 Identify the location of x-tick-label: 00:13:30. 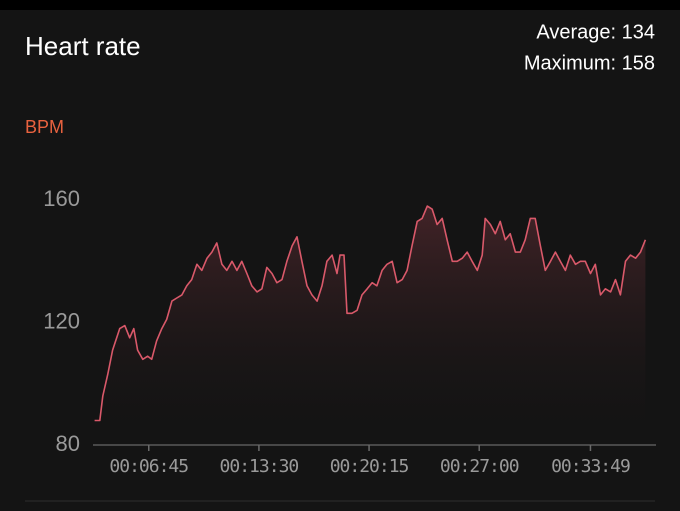
(259, 466).